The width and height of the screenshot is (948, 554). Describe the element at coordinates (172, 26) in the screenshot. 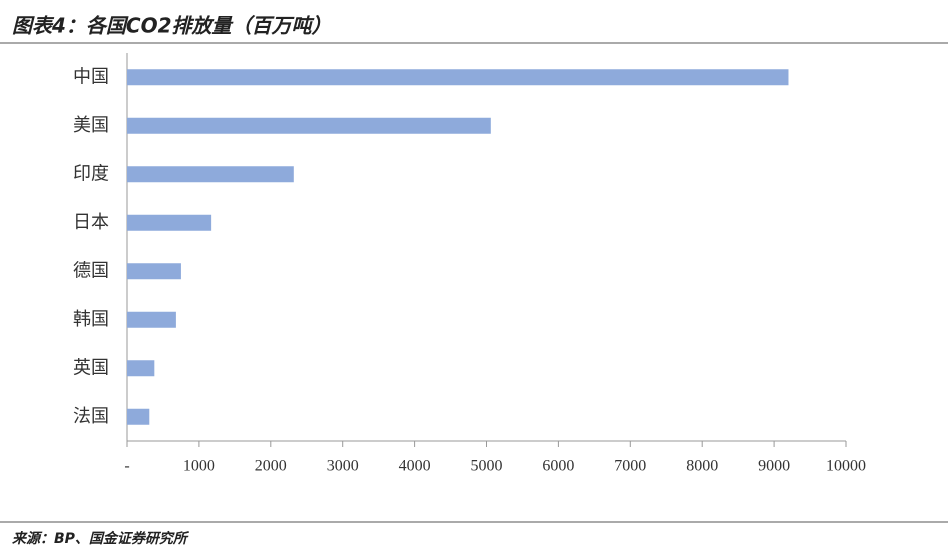

I see `chart-title: 图表4：各国CO2排放量（百万吨）` at that location.